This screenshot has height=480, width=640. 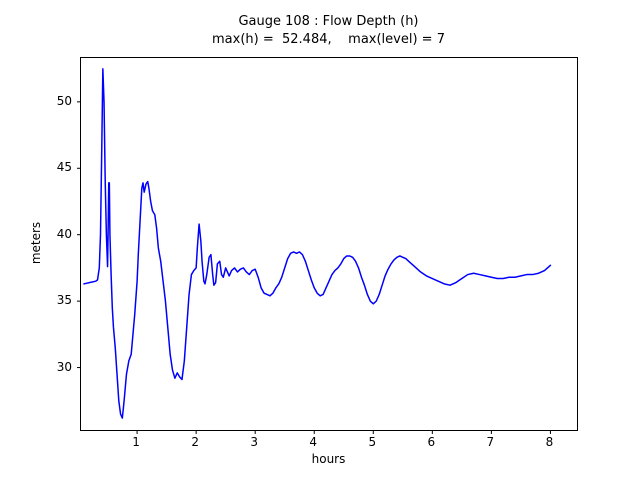 I want to click on y-tick-label: 40, so click(x=64, y=233).